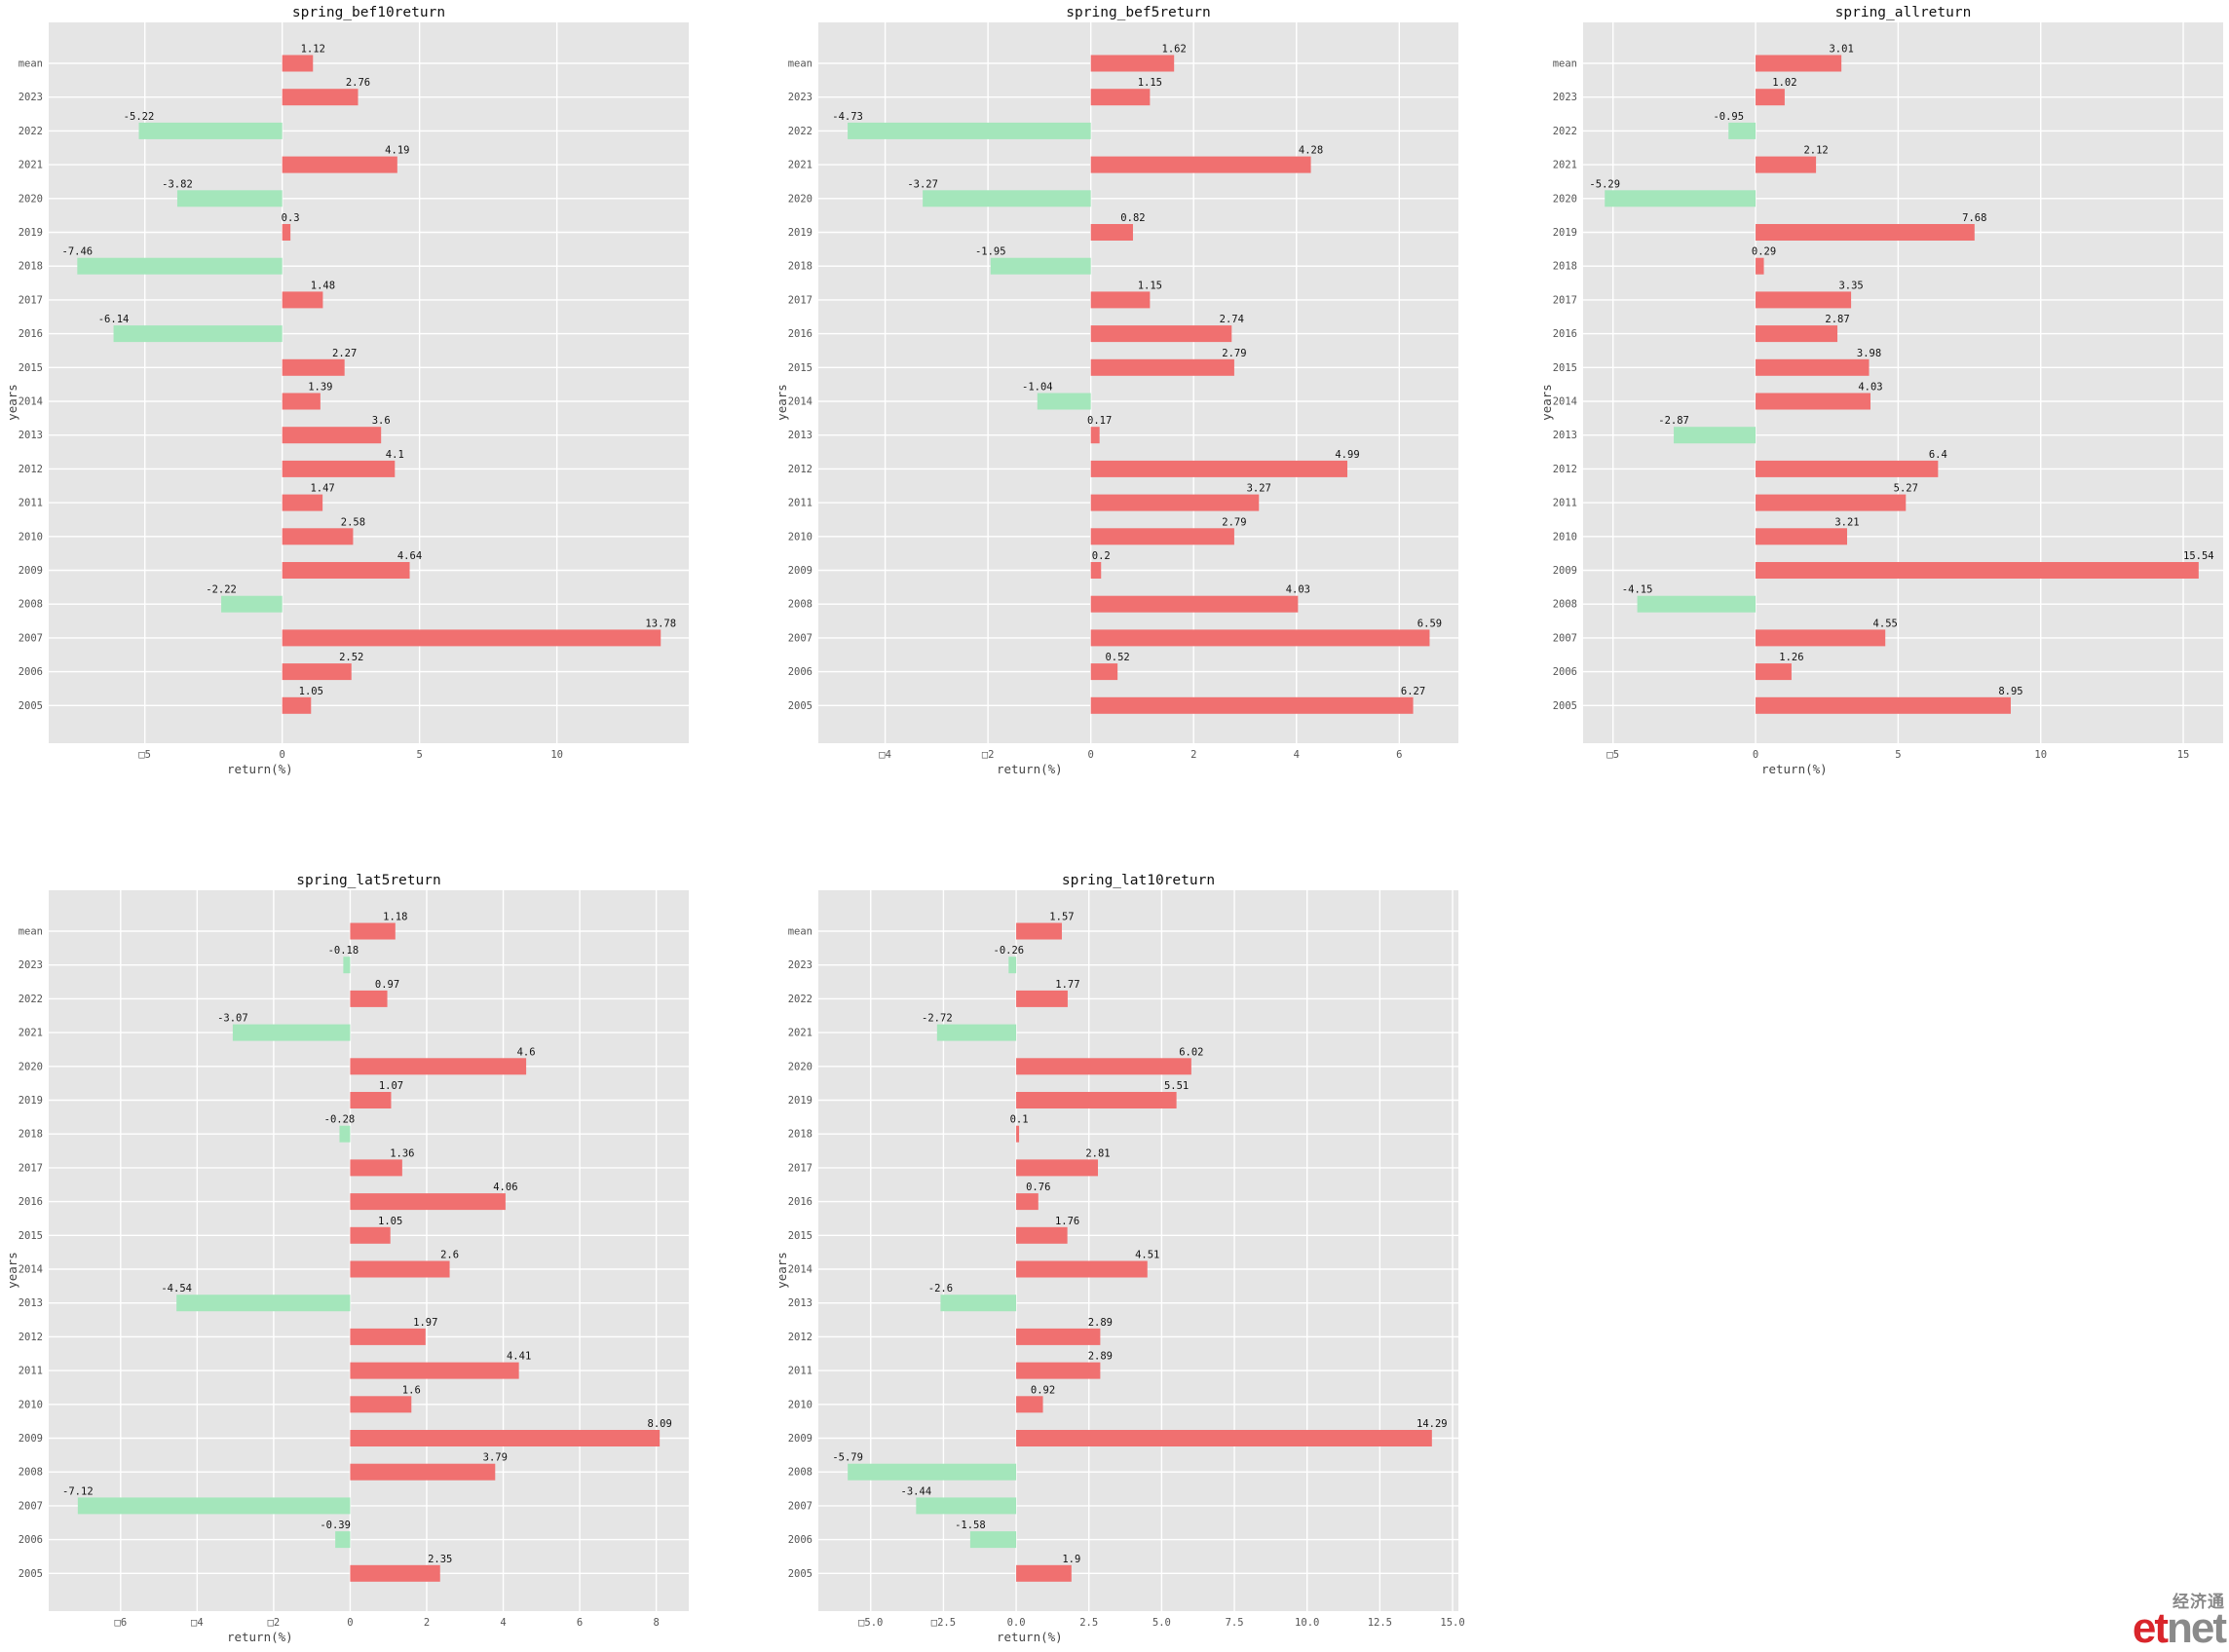 The height and width of the screenshot is (1652, 2229). What do you see at coordinates (343, 951) in the screenshot?
I see `bar-value-label: -0.18` at bounding box center [343, 951].